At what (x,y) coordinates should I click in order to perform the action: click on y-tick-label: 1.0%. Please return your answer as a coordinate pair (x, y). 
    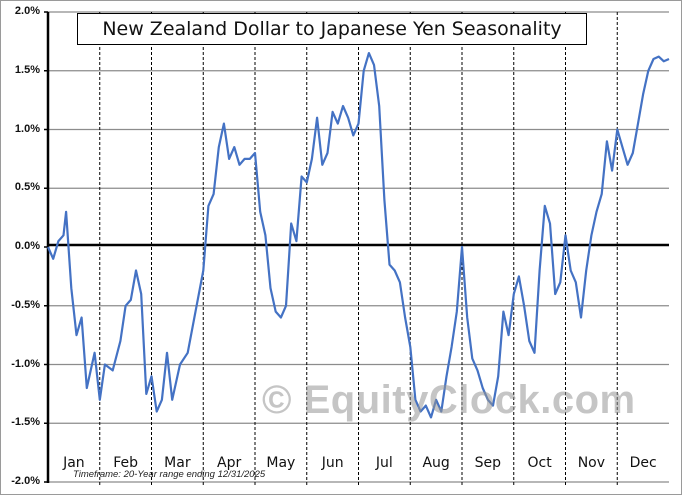
    Looking at the image, I should click on (27, 128).